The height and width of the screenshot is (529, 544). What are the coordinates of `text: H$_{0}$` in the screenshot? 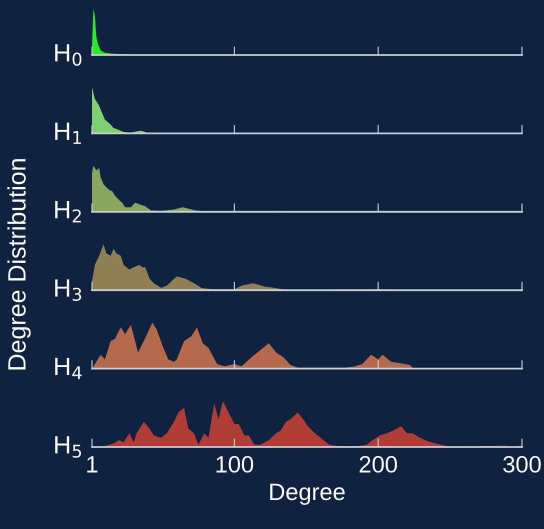 It's located at (68, 55).